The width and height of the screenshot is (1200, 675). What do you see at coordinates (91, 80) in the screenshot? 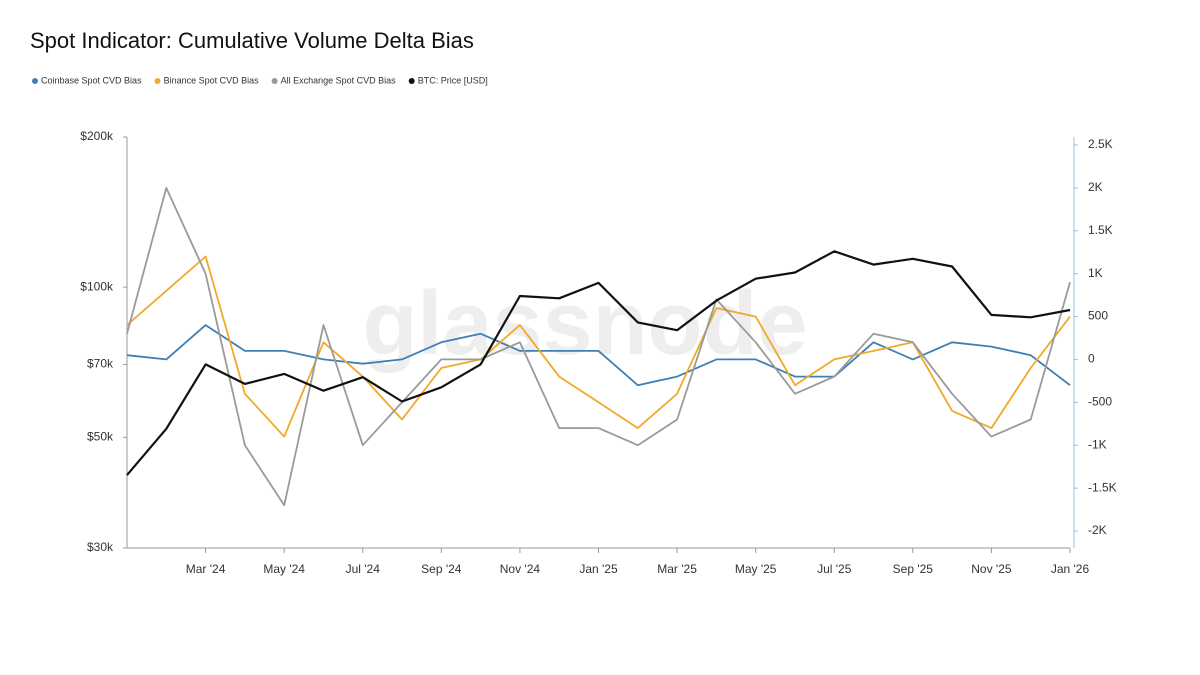
I see `legend-label: Coinbase Spot CVD Bias` at bounding box center [91, 80].